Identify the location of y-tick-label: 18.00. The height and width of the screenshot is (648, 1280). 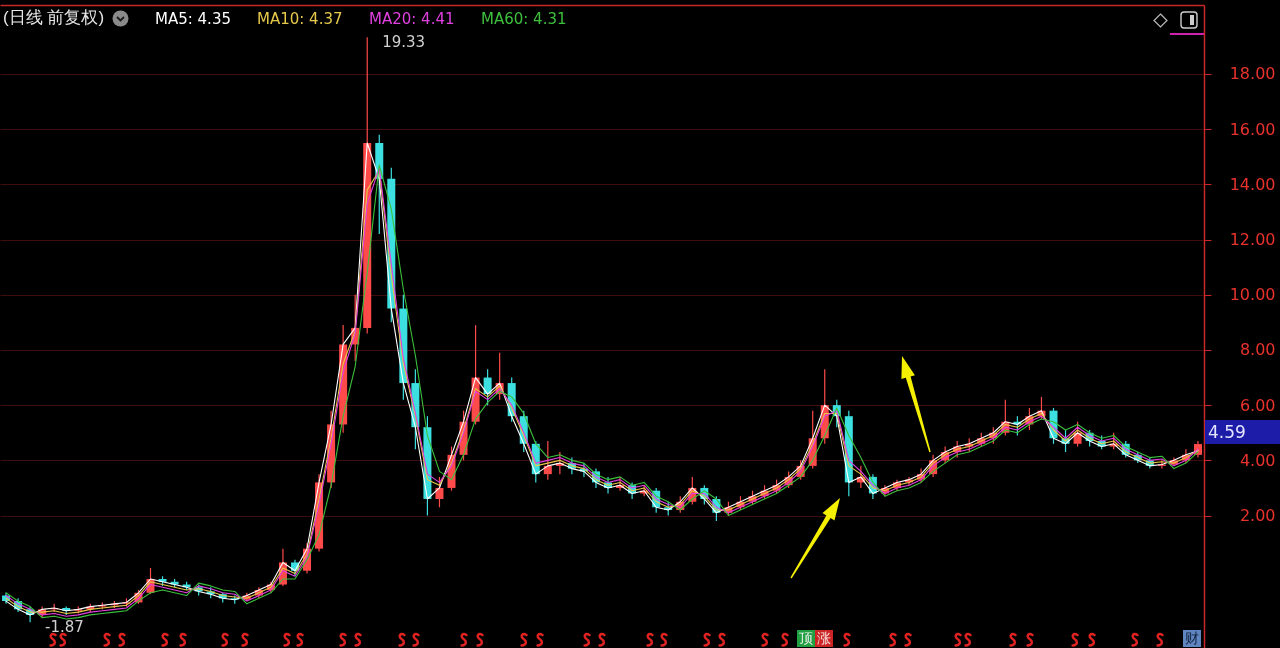
(1252, 74).